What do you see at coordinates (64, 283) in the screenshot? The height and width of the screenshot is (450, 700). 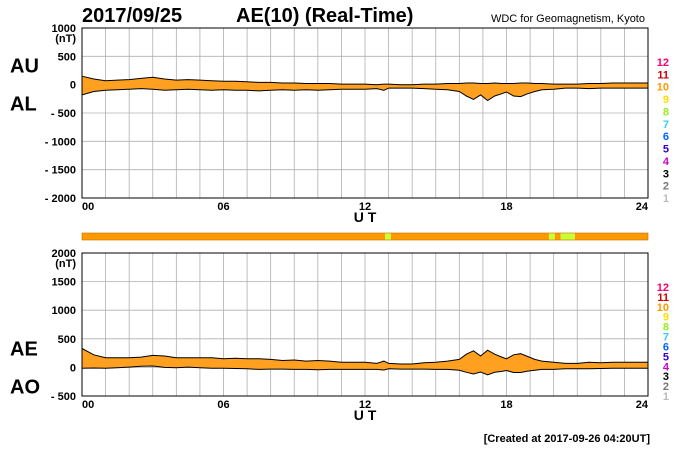 I see `ae-ao-y-tick-label: 1500` at bounding box center [64, 283].